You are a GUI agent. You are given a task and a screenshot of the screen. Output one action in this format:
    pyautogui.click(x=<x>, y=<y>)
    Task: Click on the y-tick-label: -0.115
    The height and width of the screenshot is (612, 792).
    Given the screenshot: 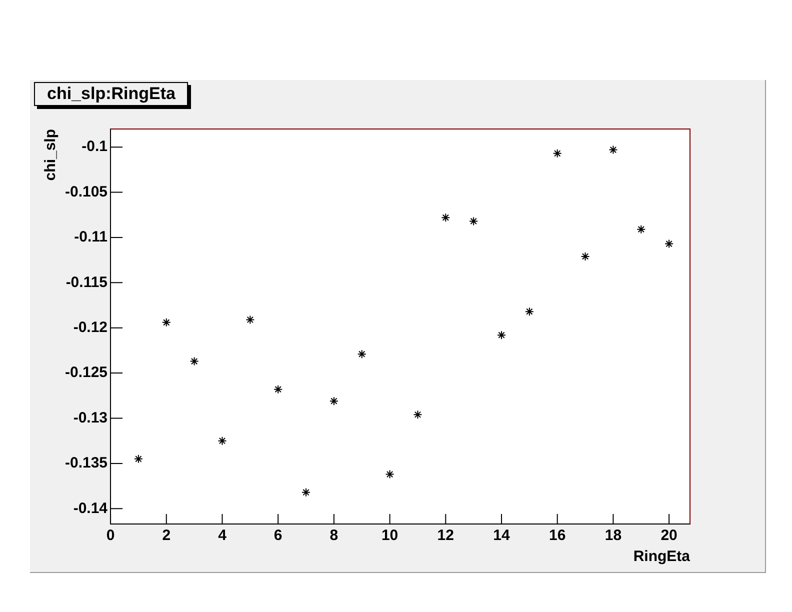 What is the action you would take?
    pyautogui.click(x=87, y=282)
    